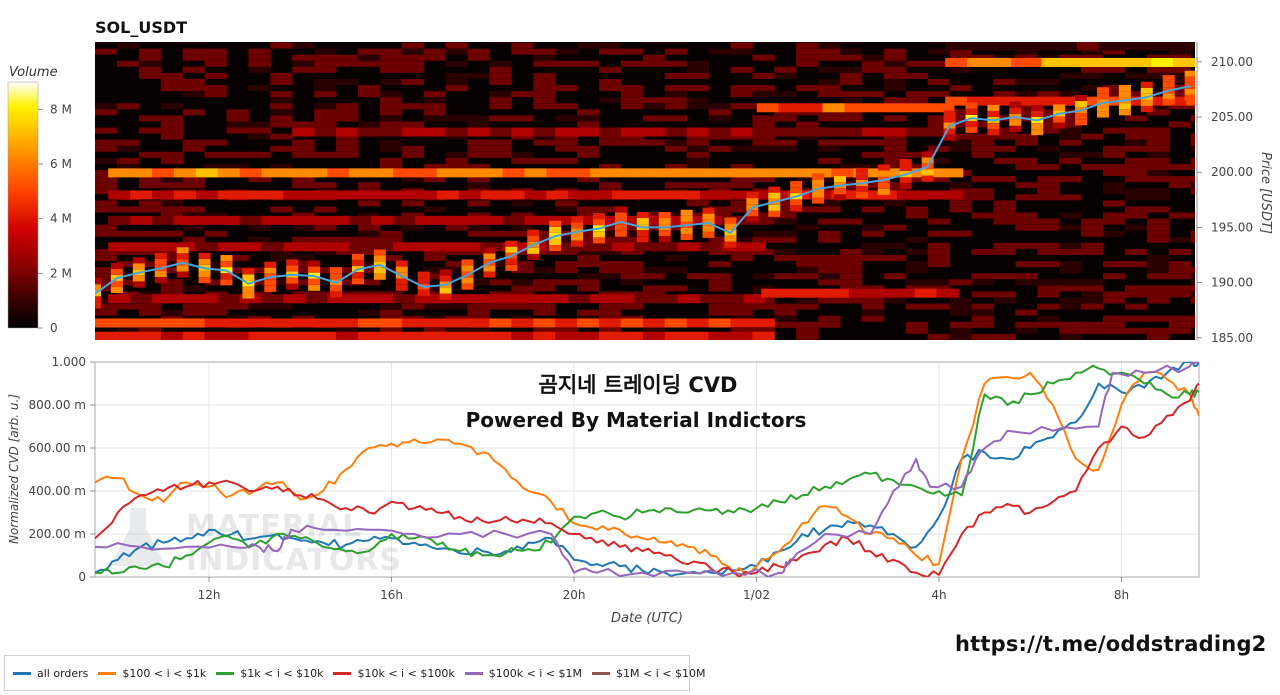 Image resolution: width=1280 pixels, height=695 pixels. What do you see at coordinates (50, 673) in the screenshot?
I see `legend-item: all orders` at bounding box center [50, 673].